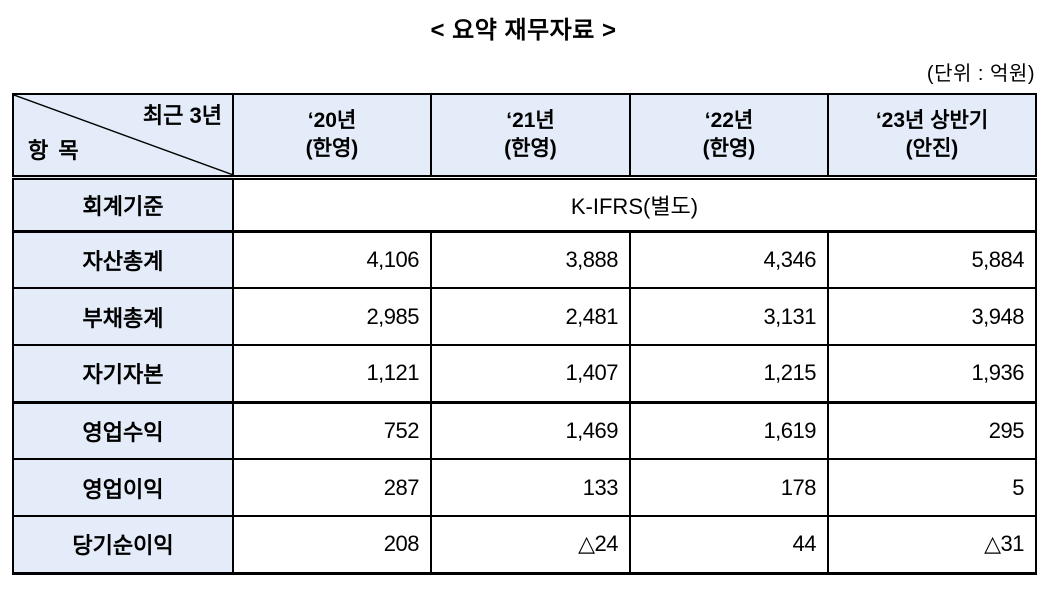 The height and width of the screenshot is (596, 1047). Describe the element at coordinates (530, 487) in the screenshot. I see `cell-value: 133` at that location.